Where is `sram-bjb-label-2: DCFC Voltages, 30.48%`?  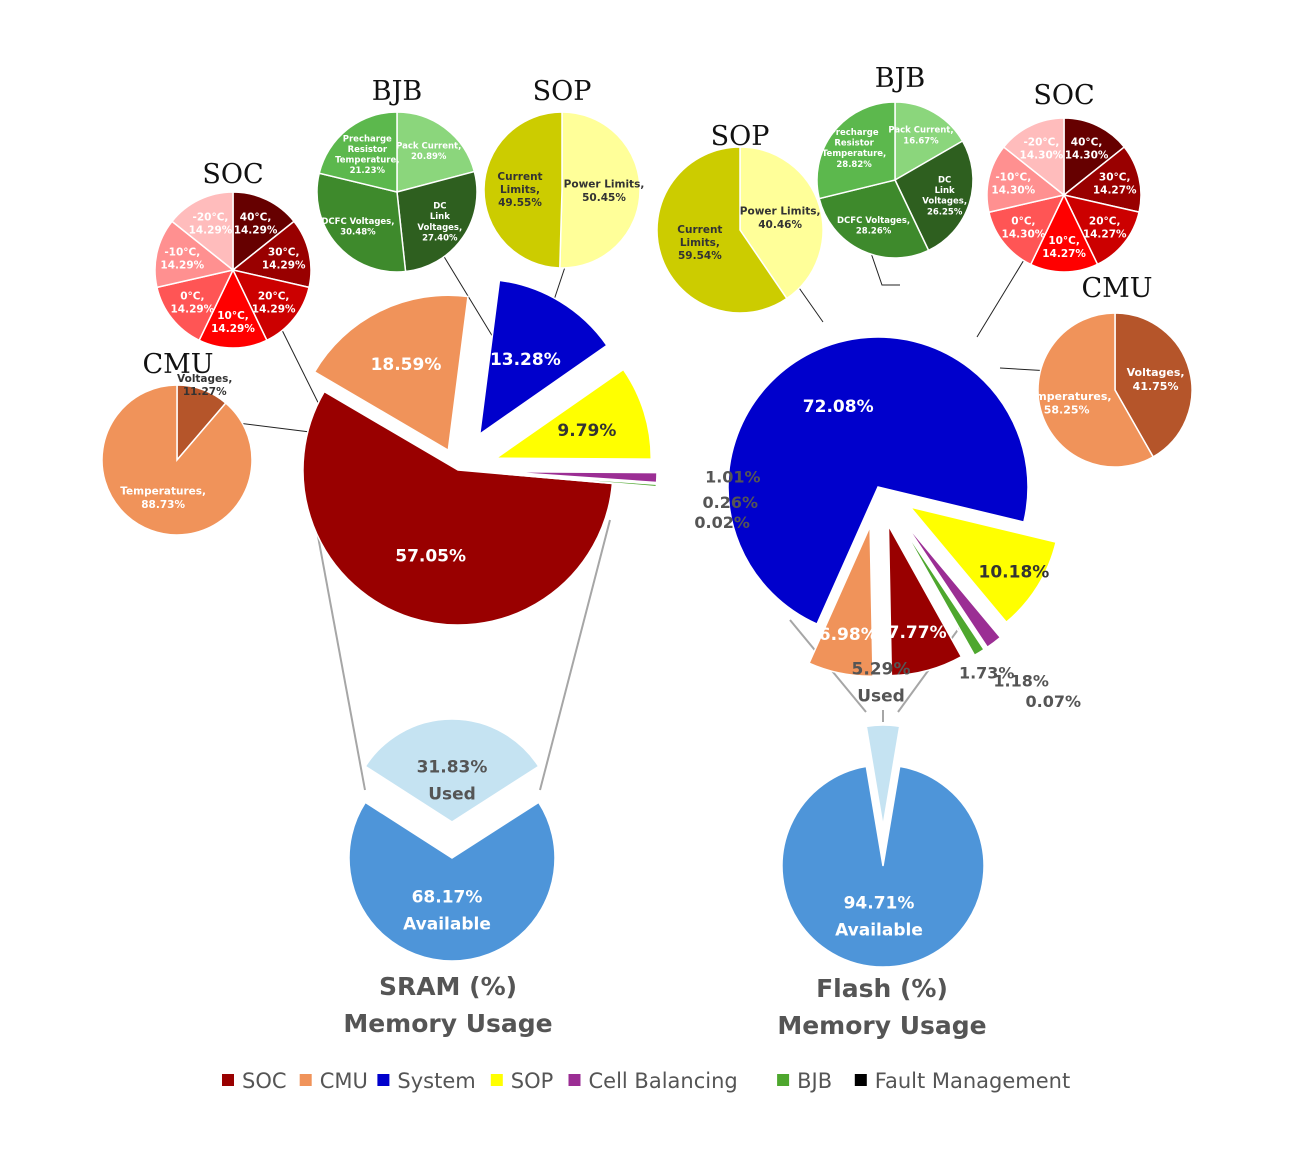
sram-bjb-label-2: DCFC Voltages, 30.48% is located at coordinates (357, 227).